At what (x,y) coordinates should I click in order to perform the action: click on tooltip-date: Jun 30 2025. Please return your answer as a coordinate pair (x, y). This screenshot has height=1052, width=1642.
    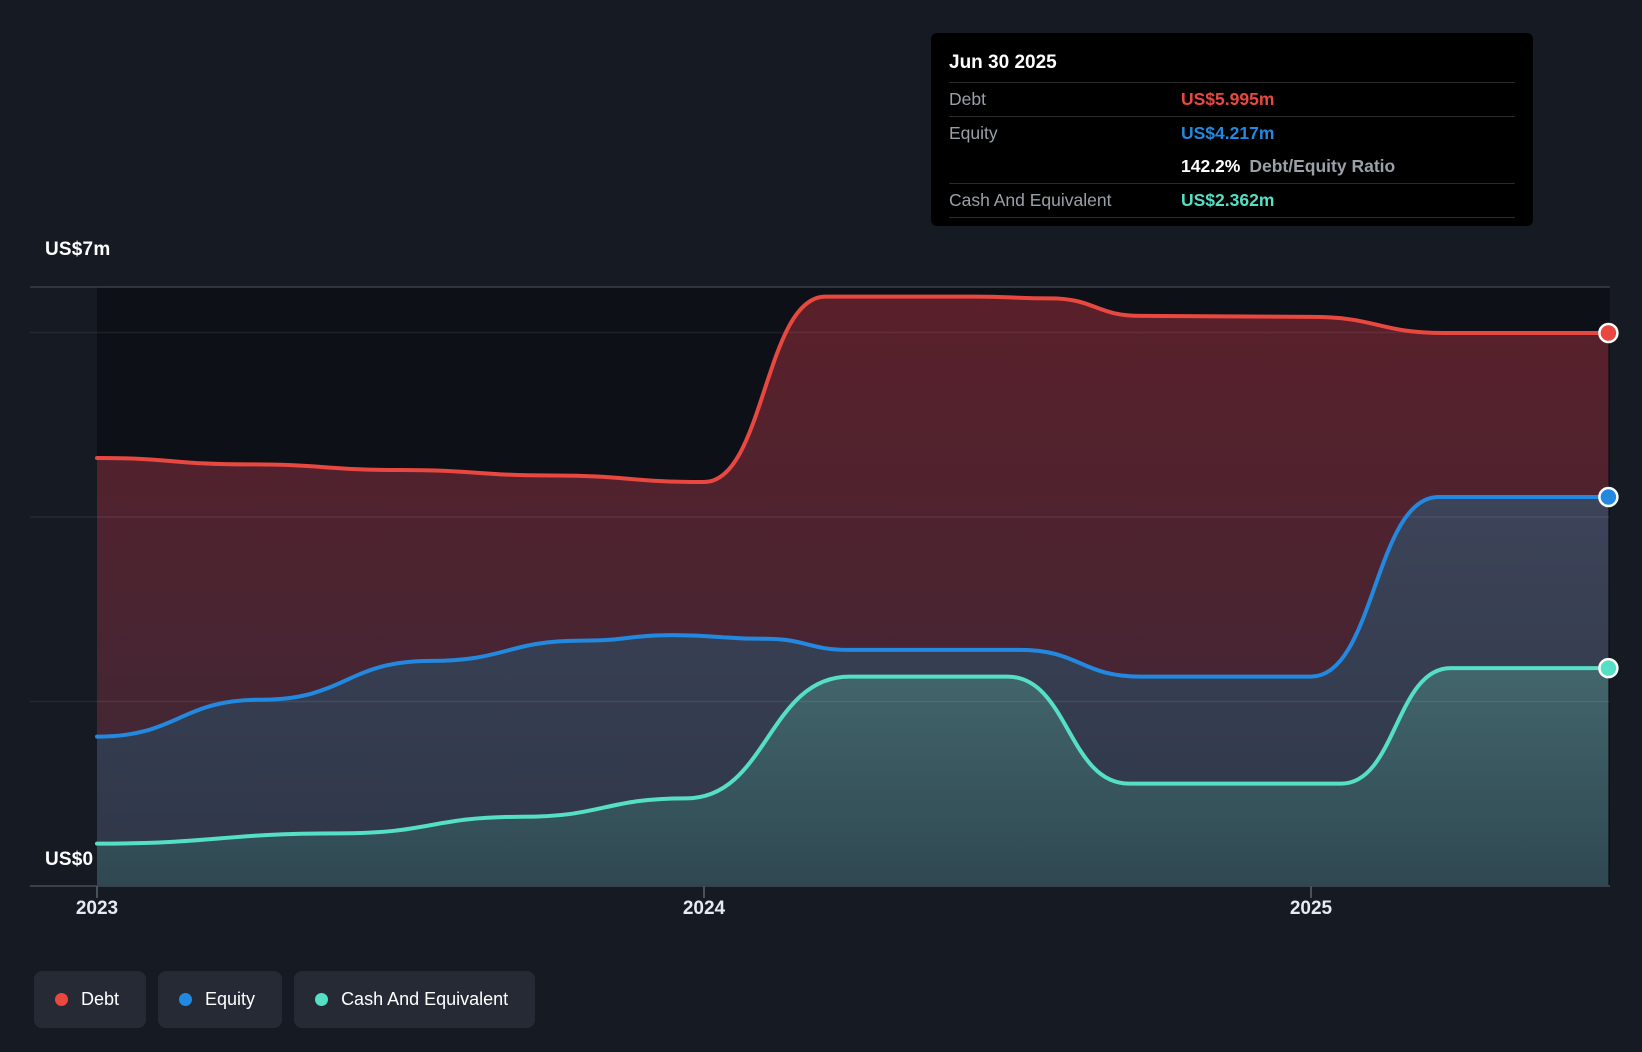
    Looking at the image, I should click on (1003, 62).